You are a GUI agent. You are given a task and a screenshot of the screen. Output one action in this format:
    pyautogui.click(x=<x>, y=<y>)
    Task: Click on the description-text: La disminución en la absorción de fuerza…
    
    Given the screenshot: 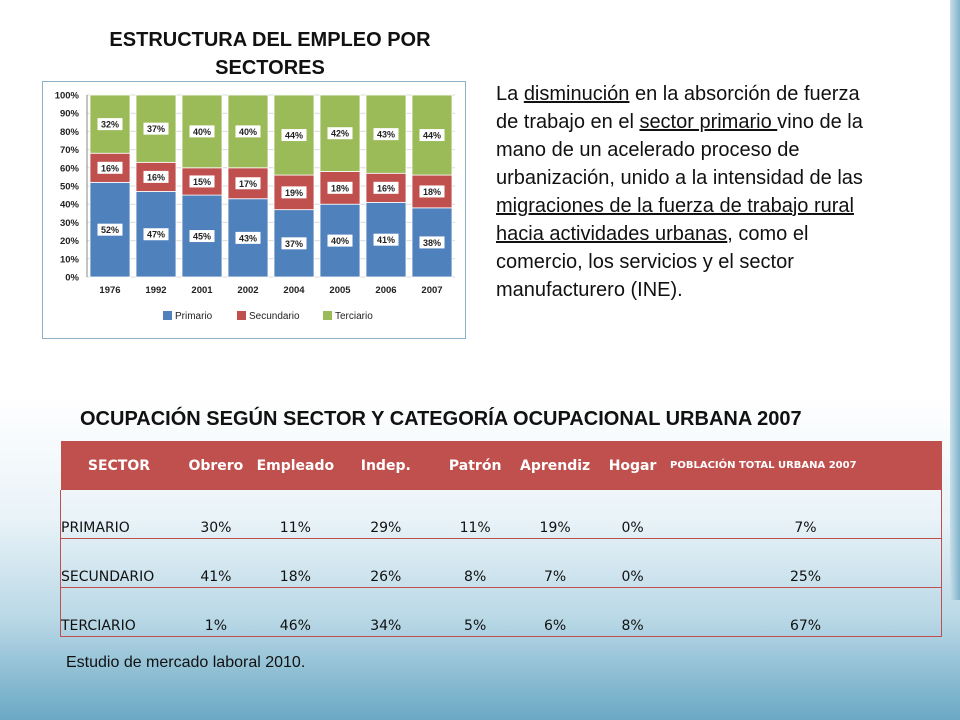 What is the action you would take?
    pyautogui.click(x=681, y=192)
    